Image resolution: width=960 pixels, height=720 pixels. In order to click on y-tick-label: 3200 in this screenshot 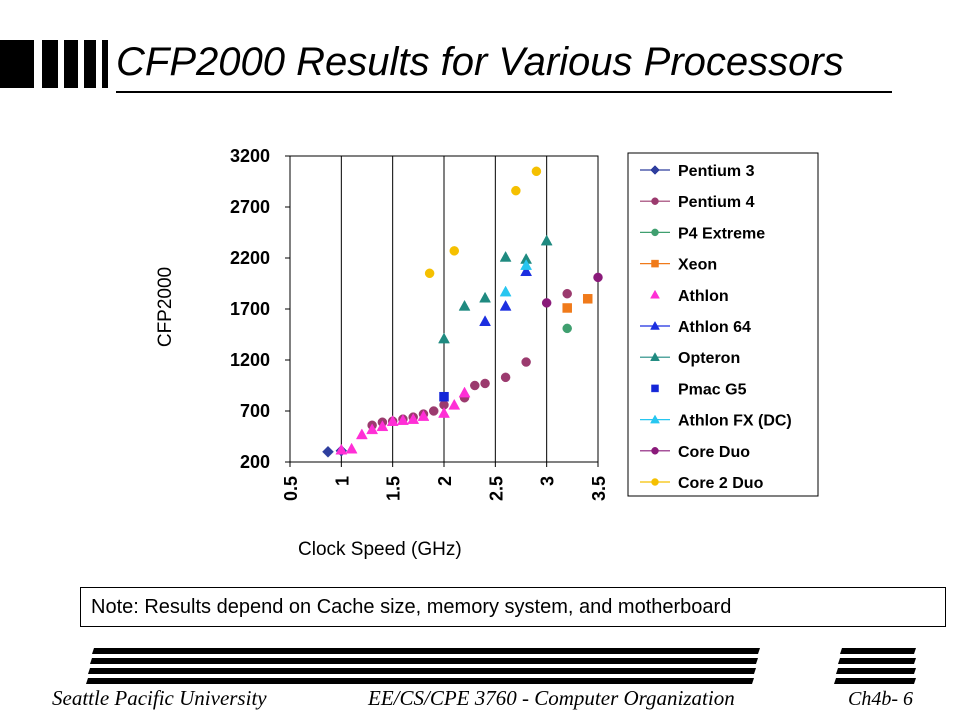, I will do `click(250, 156)`.